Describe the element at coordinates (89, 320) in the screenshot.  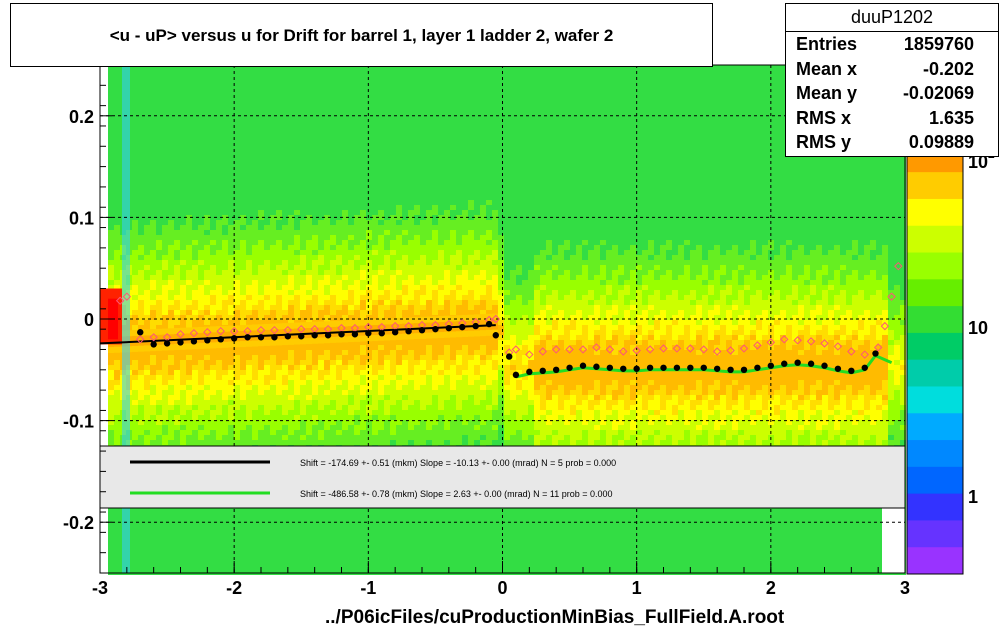
I see `y-tick-label: 0` at that location.